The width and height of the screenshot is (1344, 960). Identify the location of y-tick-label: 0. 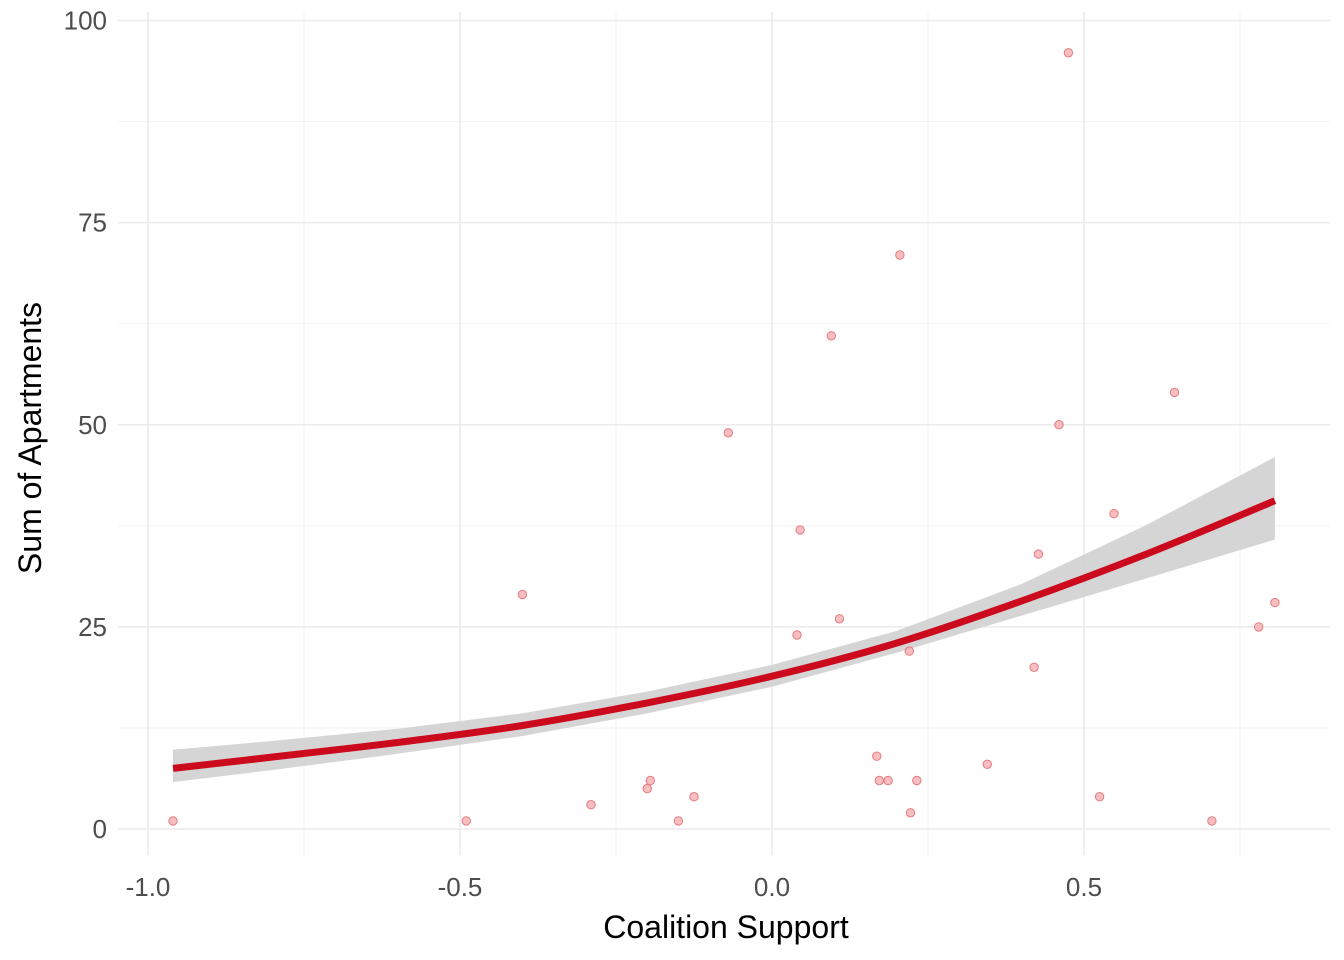
(100, 829).